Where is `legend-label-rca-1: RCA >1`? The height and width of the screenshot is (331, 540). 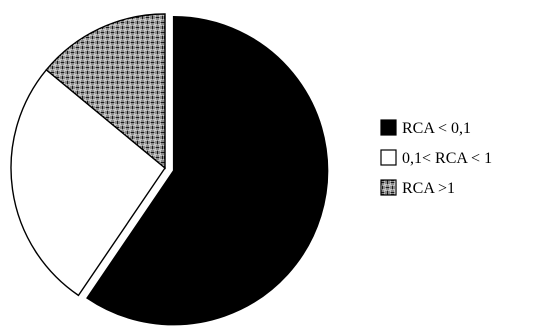 legend-label-rca-1: RCA >1 is located at coordinates (428, 188).